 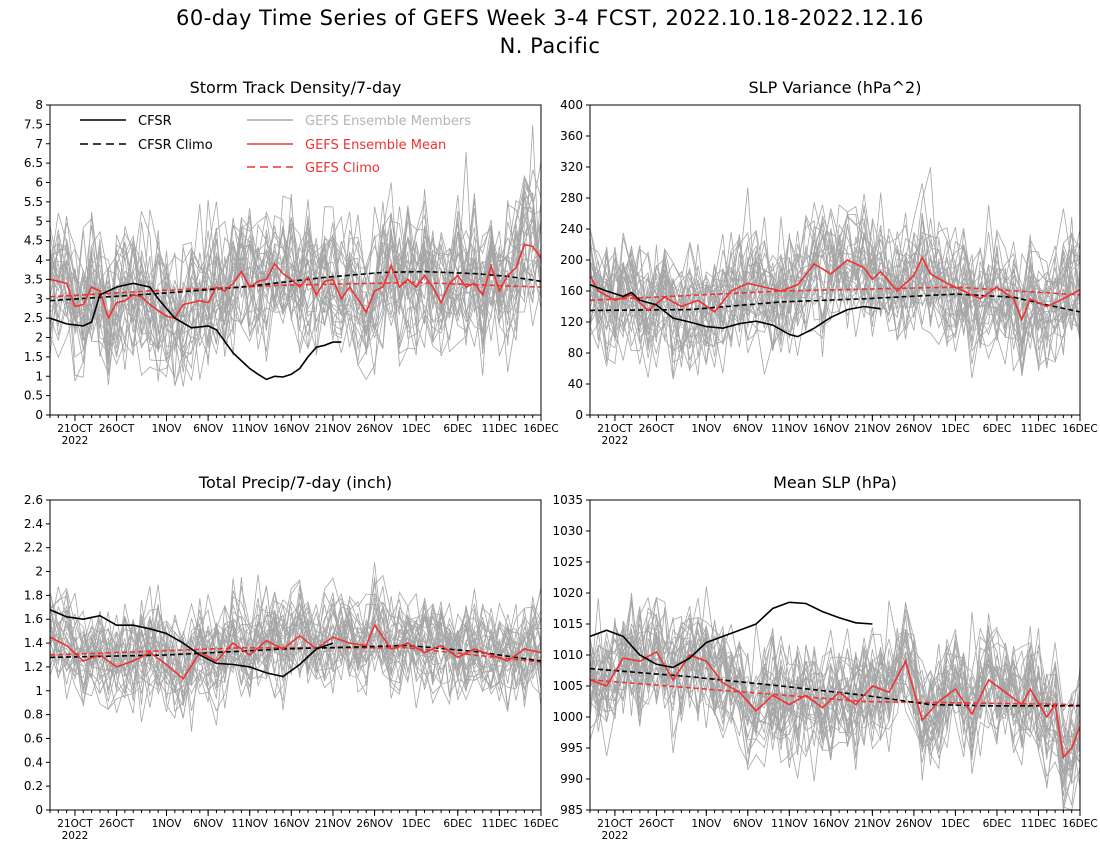 What do you see at coordinates (33, 524) in the screenshot?
I see `y-tick-label: 2.4` at bounding box center [33, 524].